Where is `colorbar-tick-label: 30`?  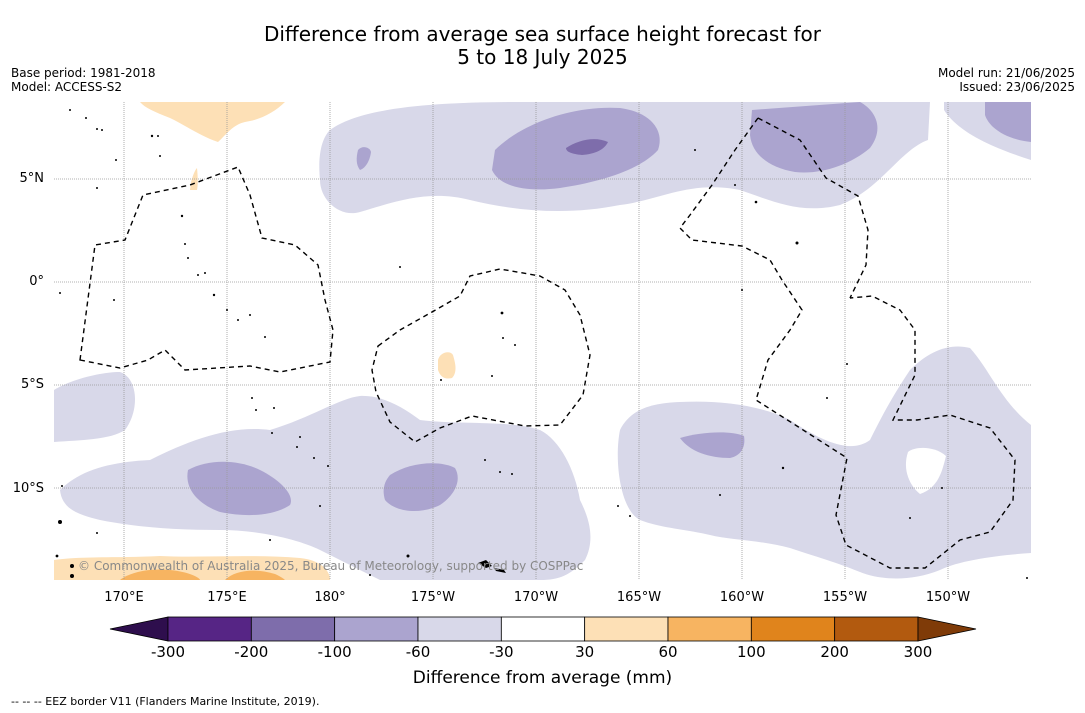
colorbar-tick-label: 30 is located at coordinates (585, 652).